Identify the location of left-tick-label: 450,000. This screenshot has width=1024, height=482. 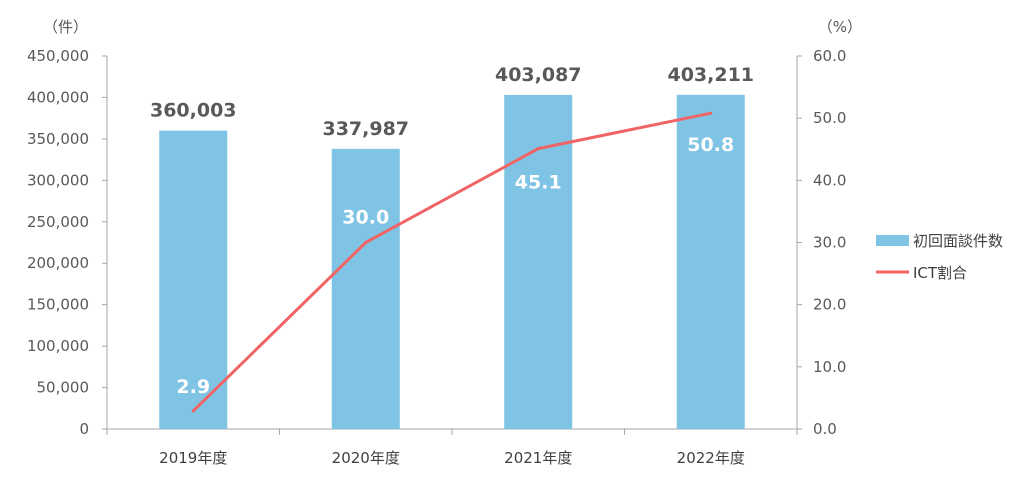
(58, 56).